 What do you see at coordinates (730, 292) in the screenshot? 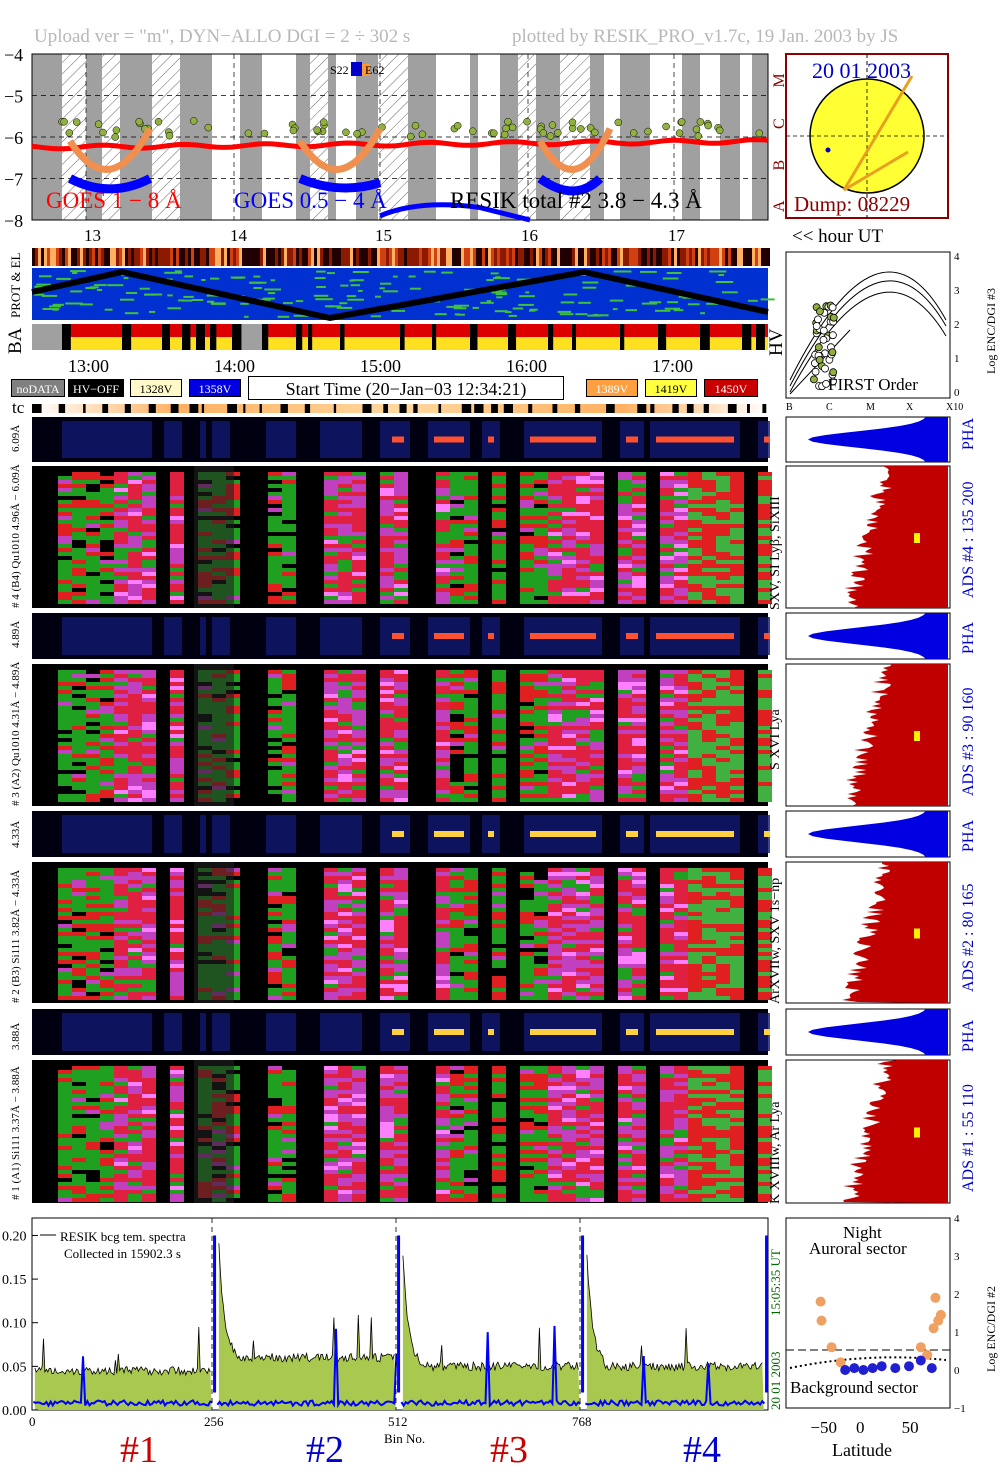
I see `orbit-band-cell` at bounding box center [730, 292].